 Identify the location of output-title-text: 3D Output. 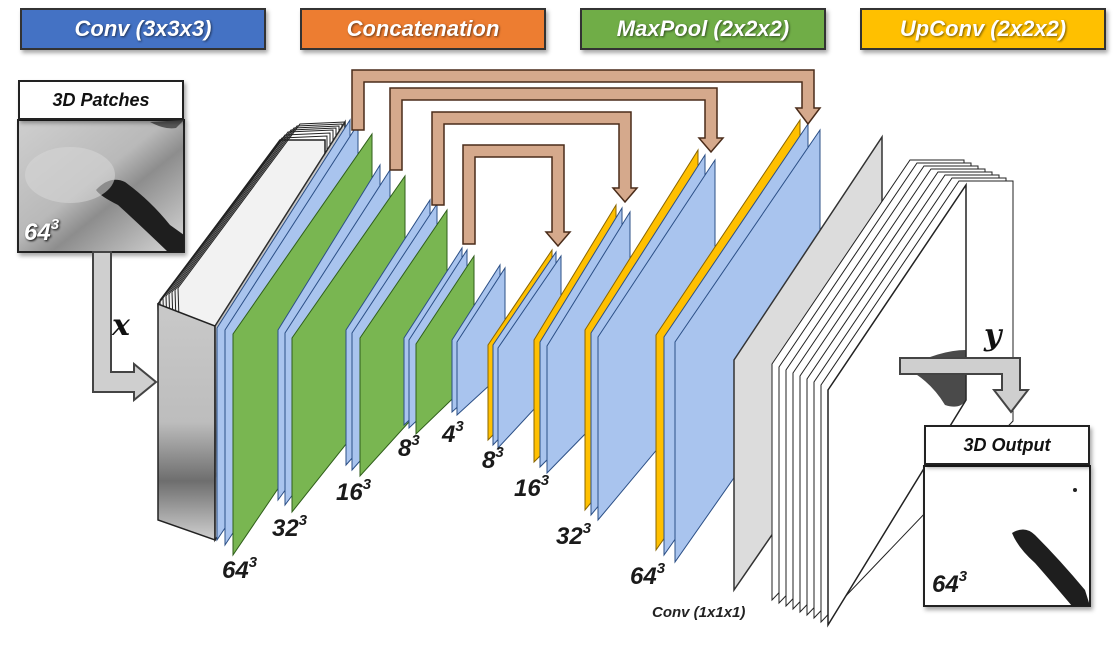
(1007, 444).